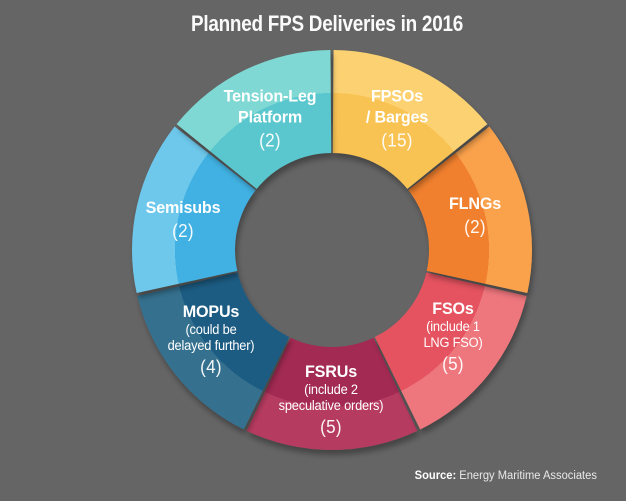 Image resolution: width=626 pixels, height=501 pixels. I want to click on donut-segment-fpsos-barges, so click(410, 119).